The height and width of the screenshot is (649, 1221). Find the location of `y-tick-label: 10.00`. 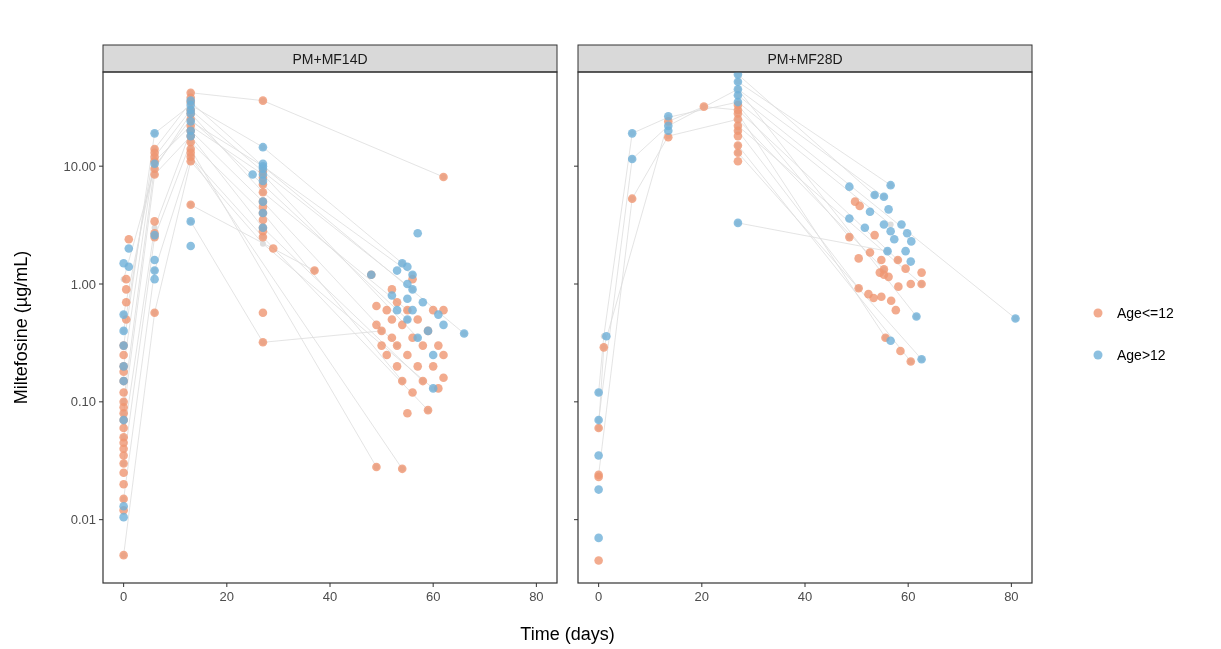

y-tick-label: 10.00 is located at coordinates (79, 166).